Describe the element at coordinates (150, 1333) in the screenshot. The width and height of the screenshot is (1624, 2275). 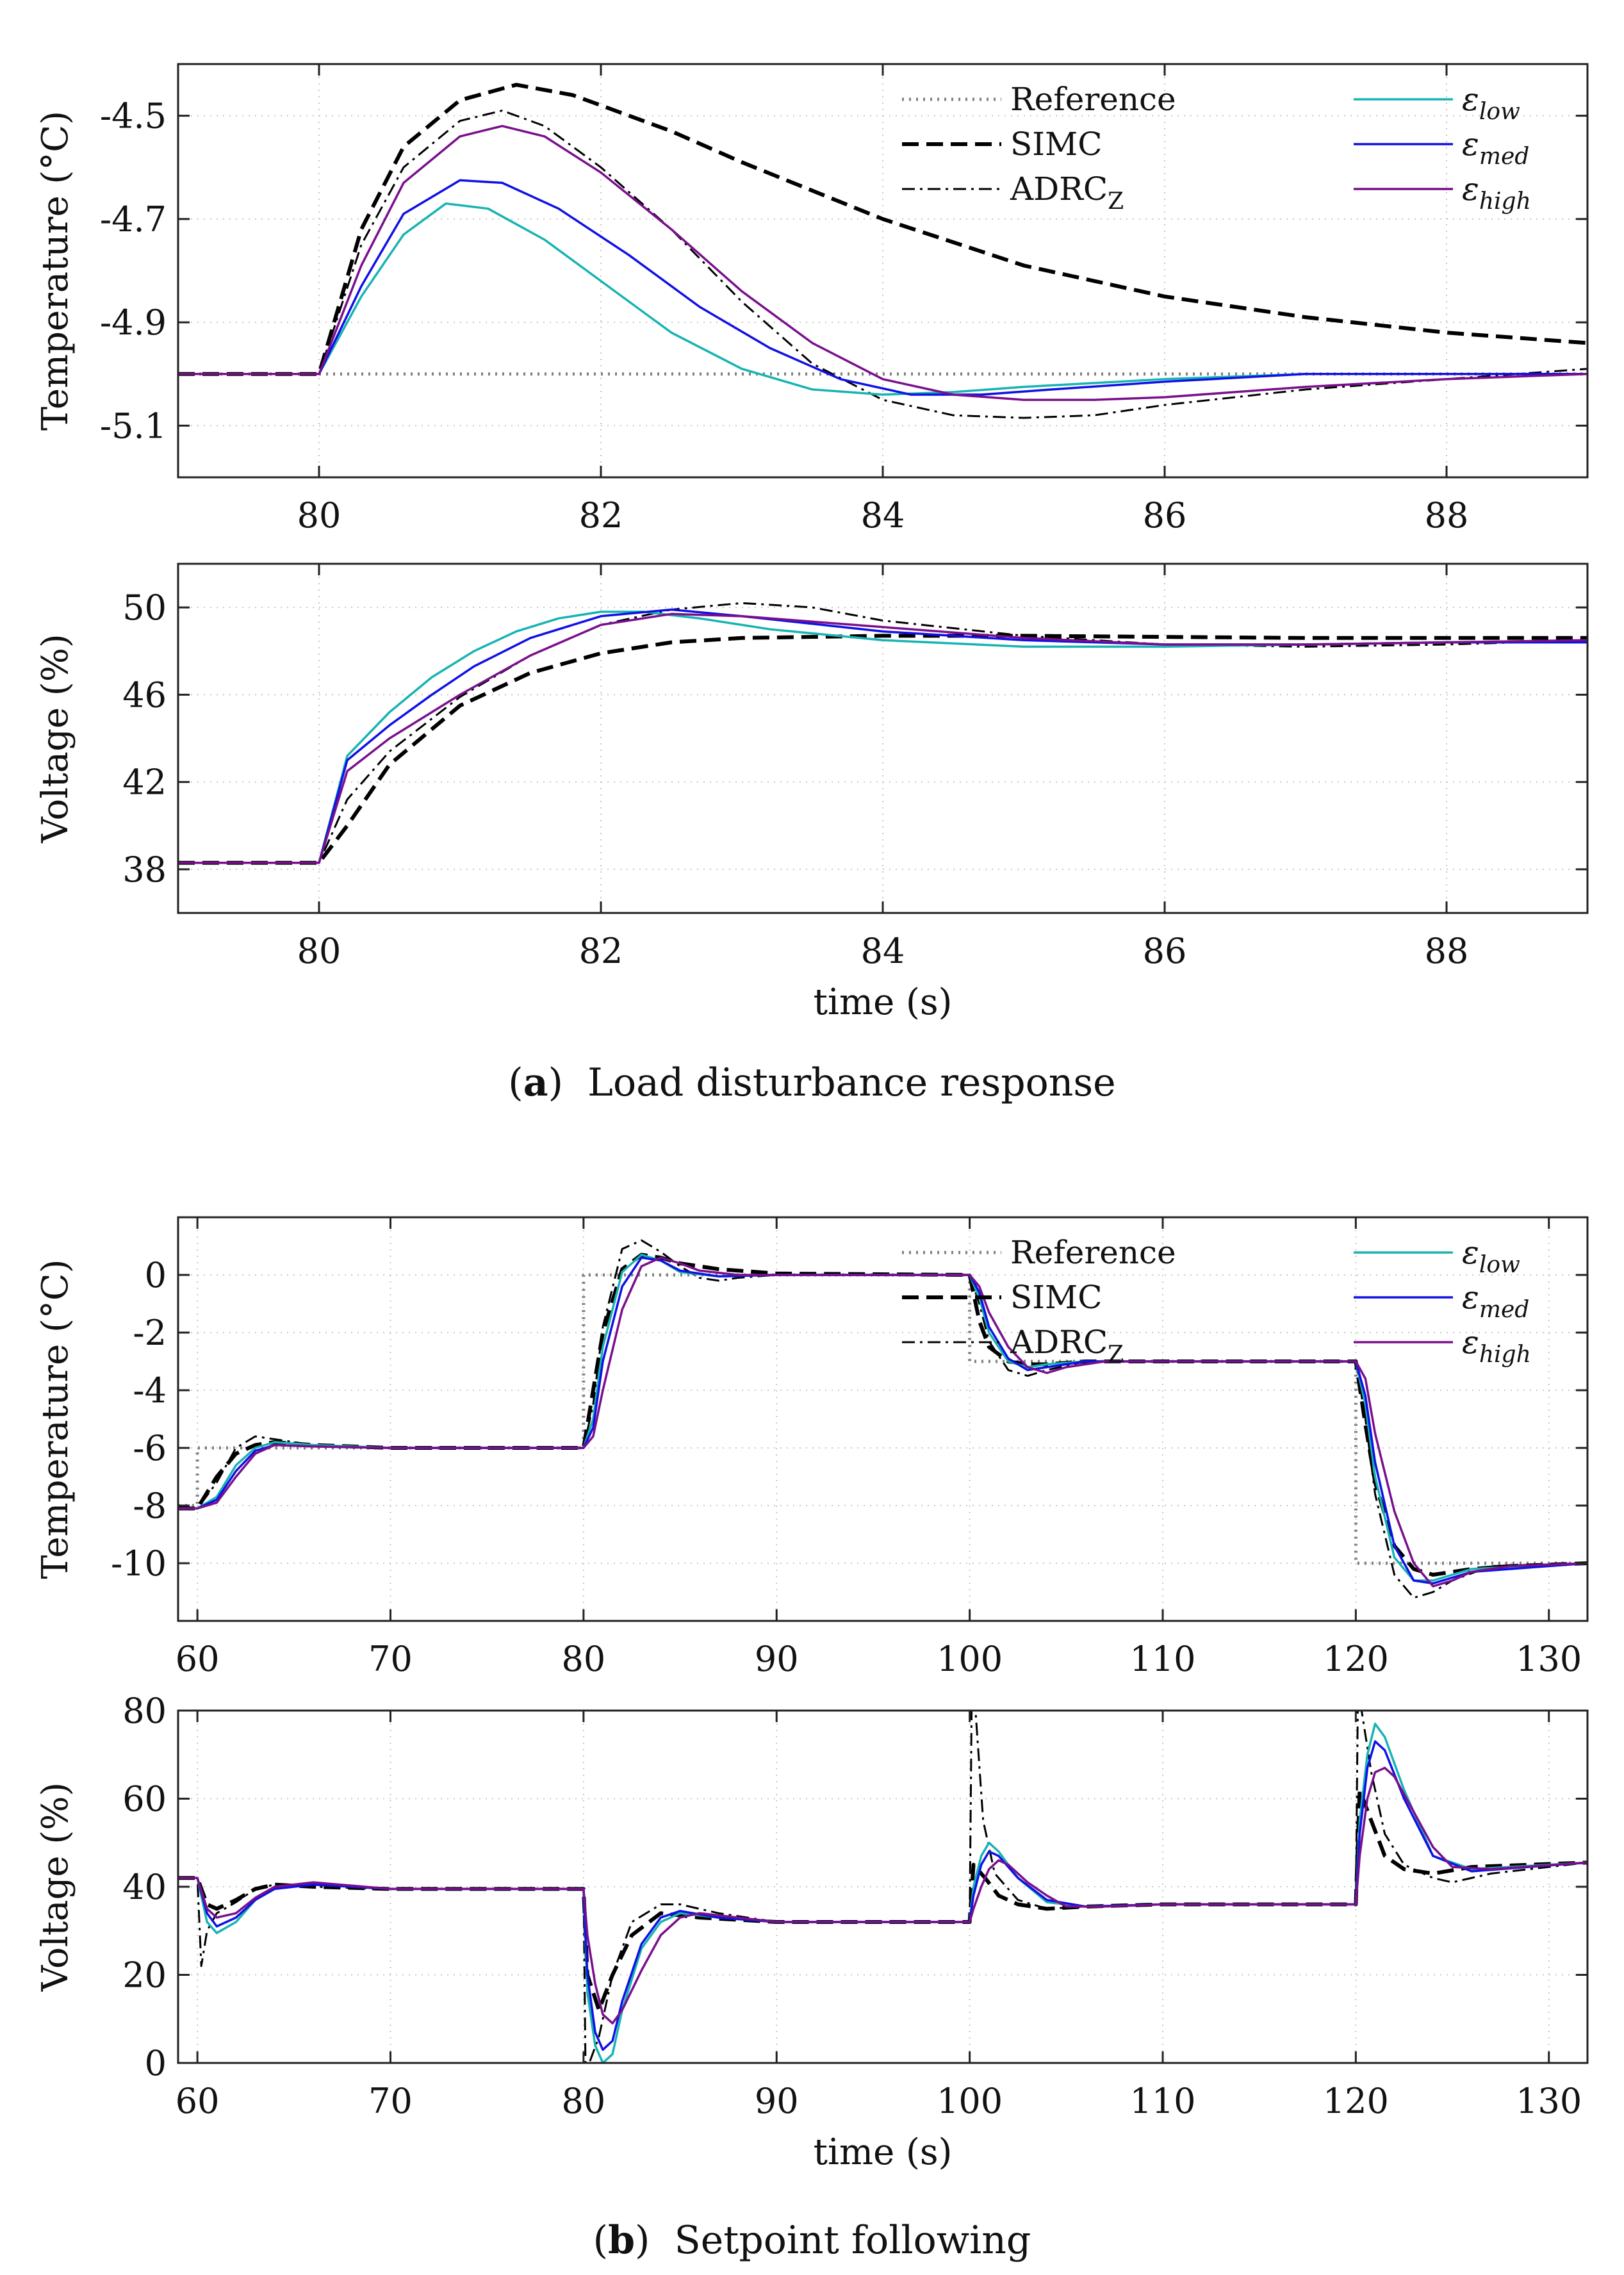
I see `y-tick-label: -2` at that location.